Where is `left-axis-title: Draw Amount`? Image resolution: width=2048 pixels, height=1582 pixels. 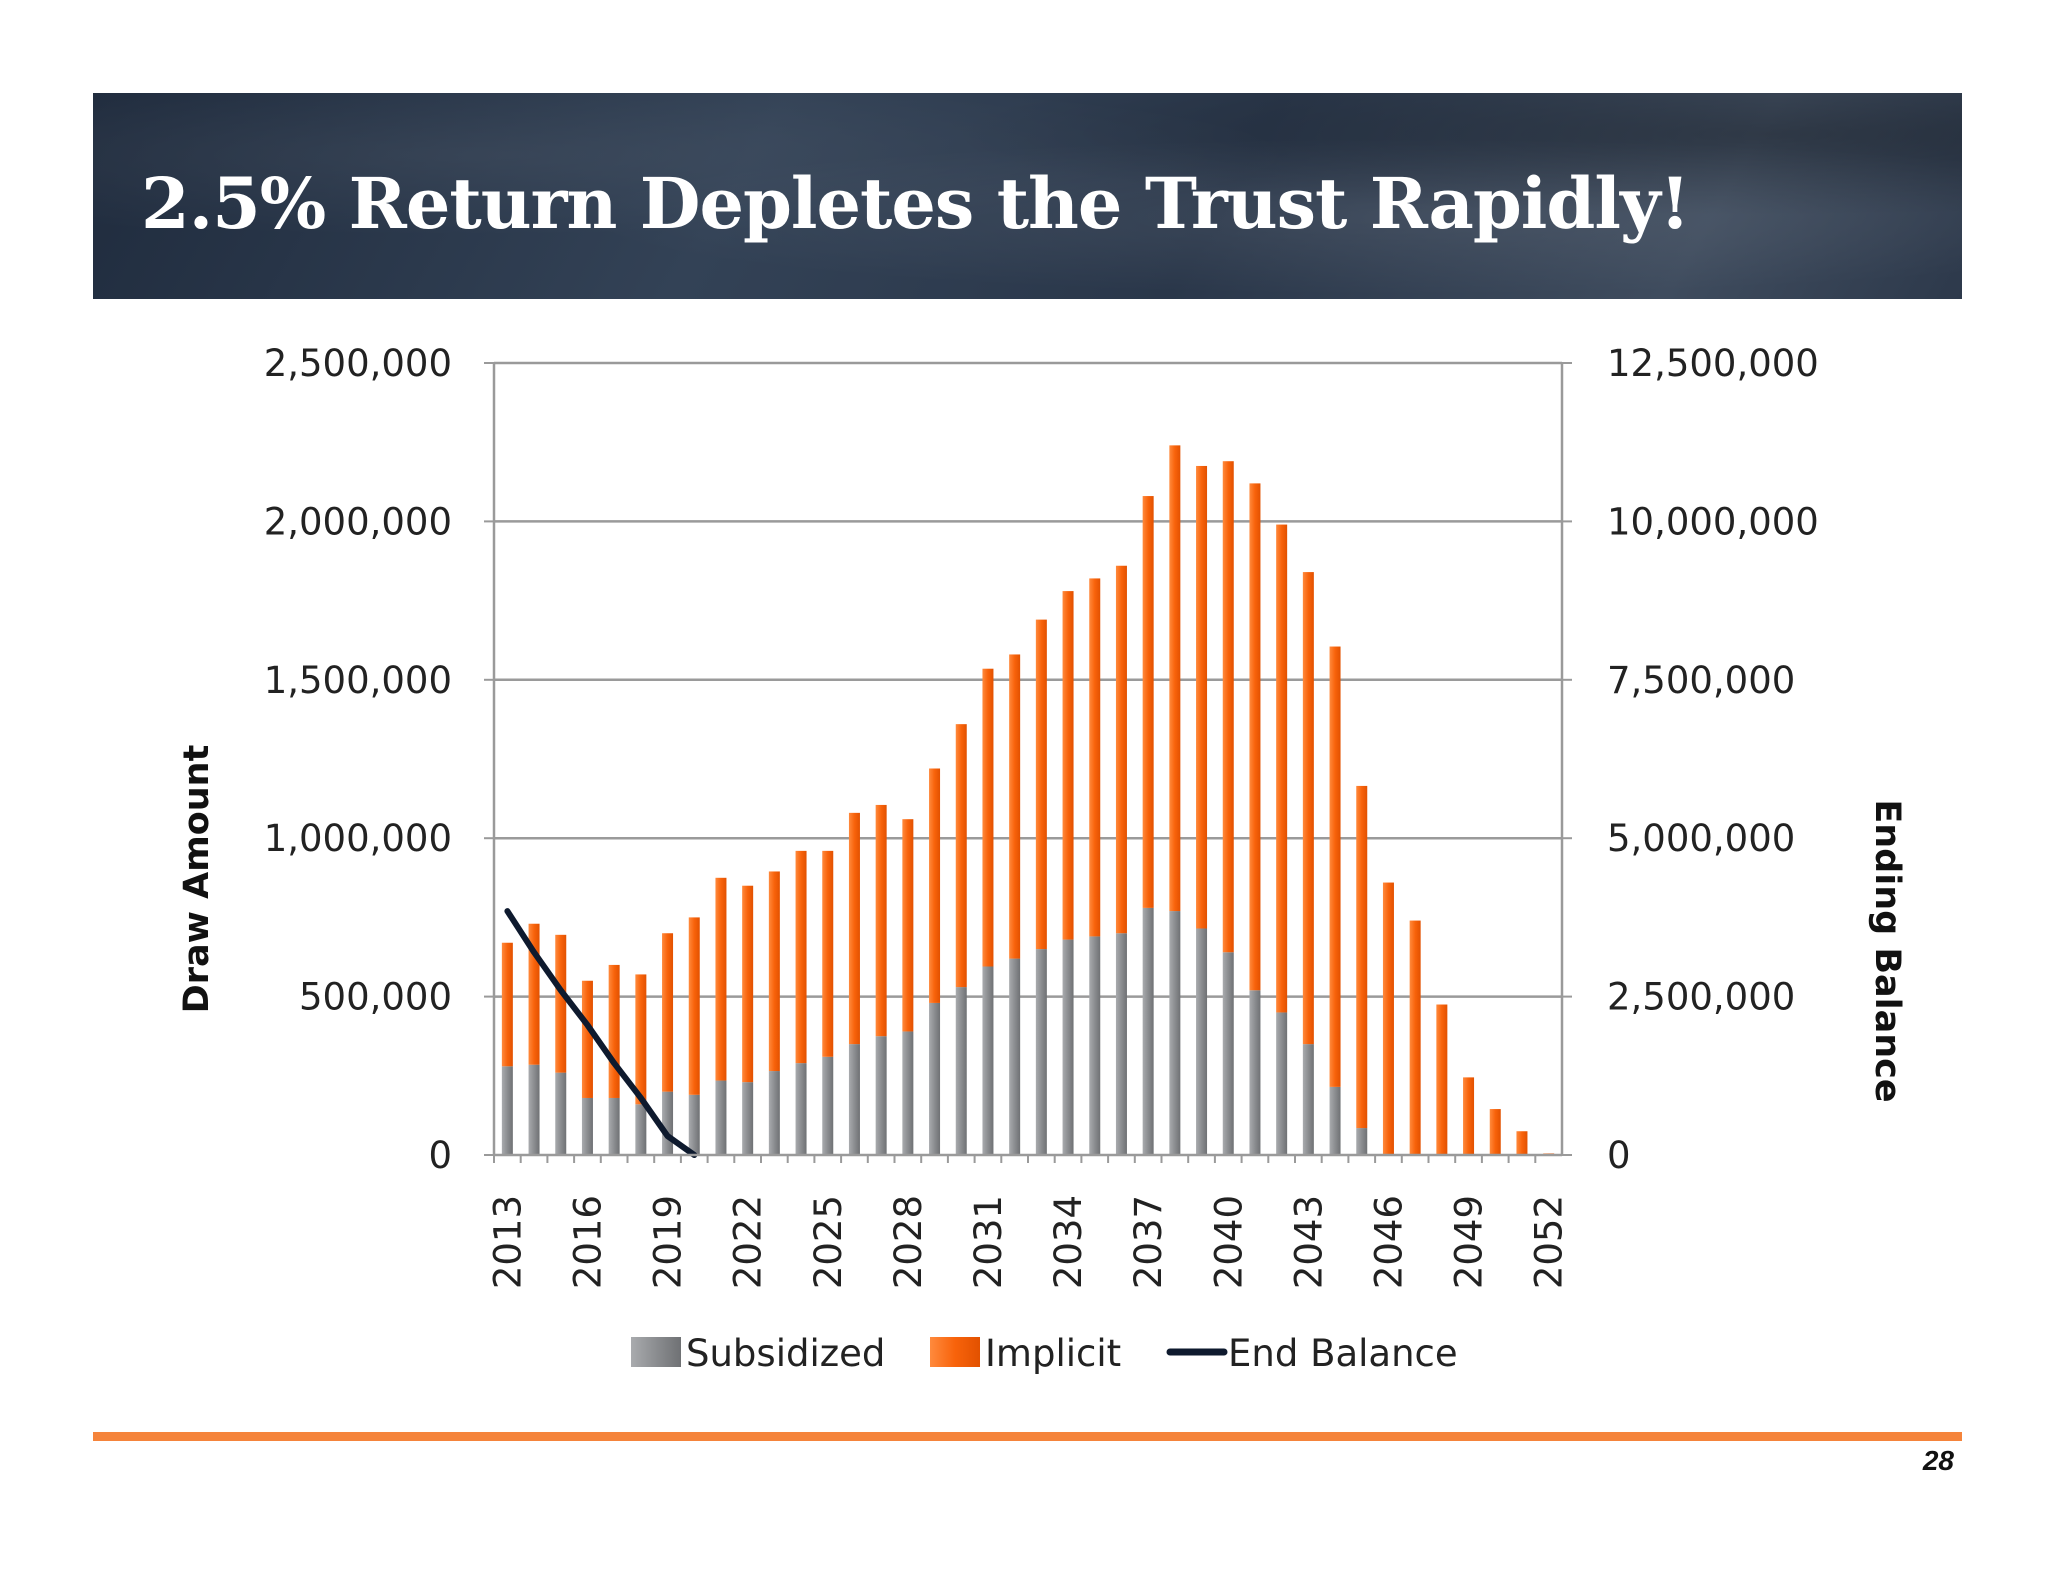
left-axis-title: Draw Amount is located at coordinates (197, 879).